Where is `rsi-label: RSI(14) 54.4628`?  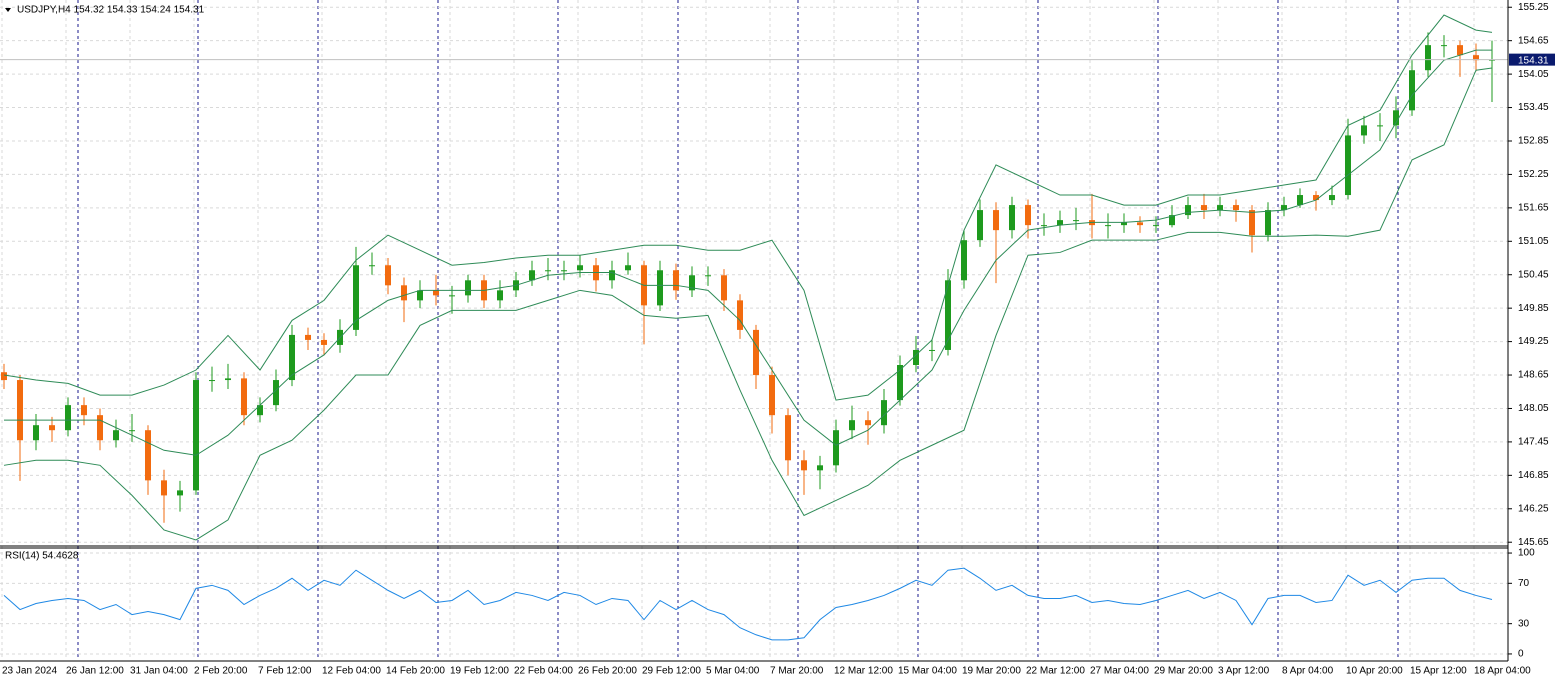 rsi-label: RSI(14) 54.4628 is located at coordinates (42, 556).